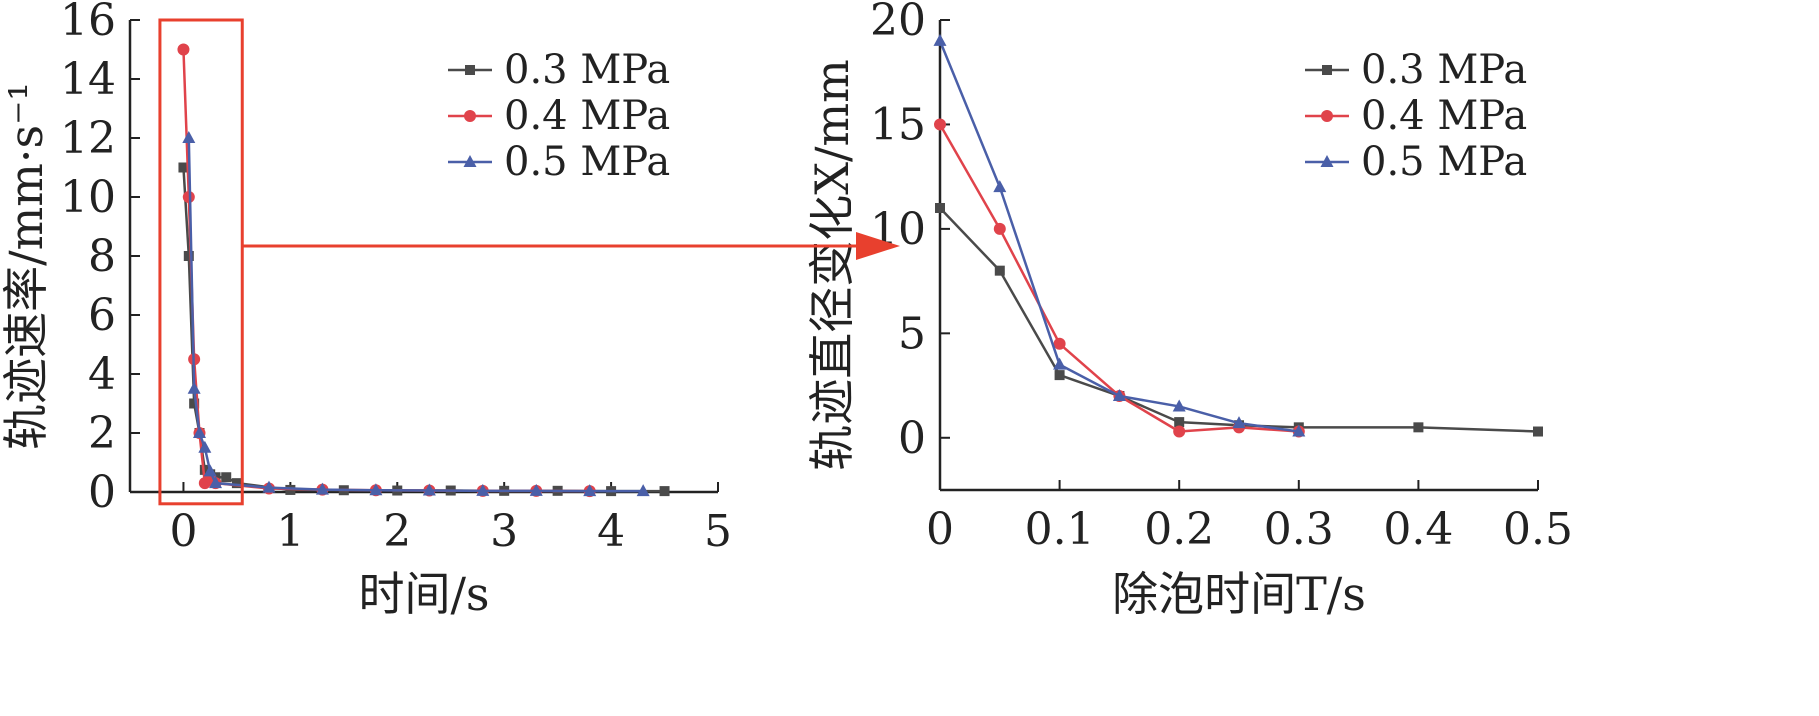 This screenshot has height=716, width=1819. Describe the element at coordinates (88, 23) in the screenshot. I see `y-tick-label: 16` at that location.